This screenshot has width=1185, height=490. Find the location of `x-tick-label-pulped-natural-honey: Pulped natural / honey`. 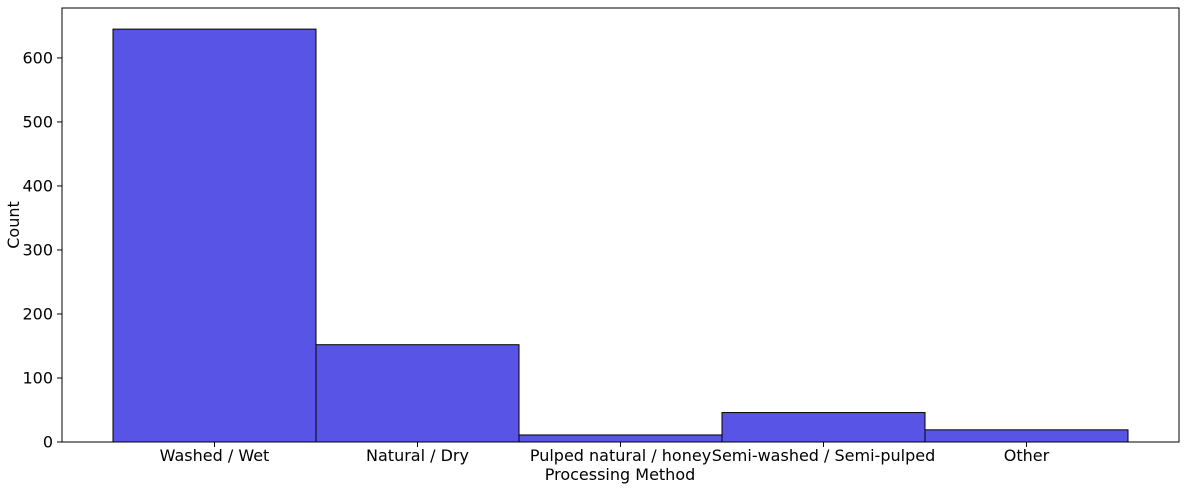

x-tick-label-pulped-natural-honey: Pulped natural / honey is located at coordinates (620, 455).